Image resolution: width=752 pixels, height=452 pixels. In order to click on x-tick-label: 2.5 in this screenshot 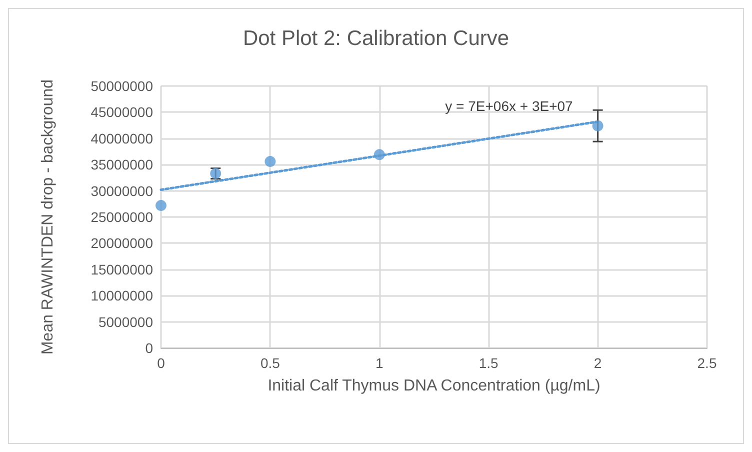, I will do `click(707, 363)`.